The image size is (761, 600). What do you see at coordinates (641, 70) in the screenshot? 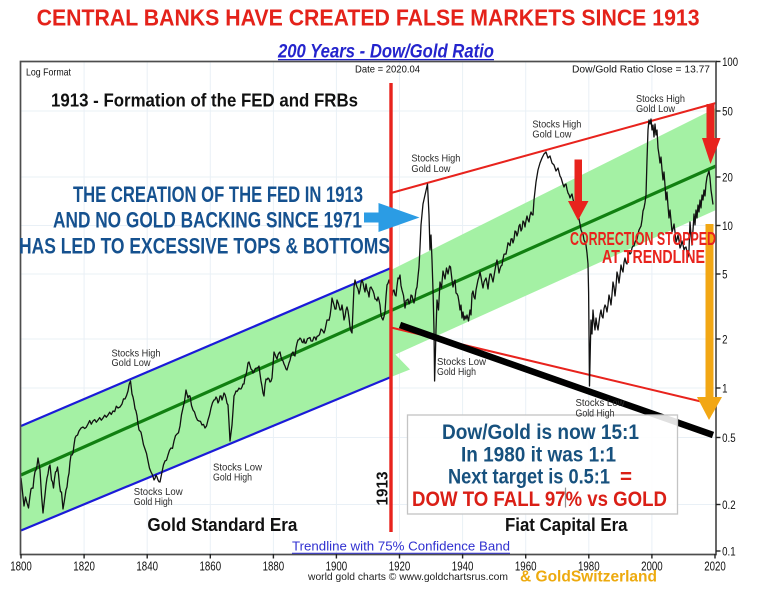
I see `svg-text: Dow/Gold Ratio Close = 13.77` at bounding box center [641, 70].